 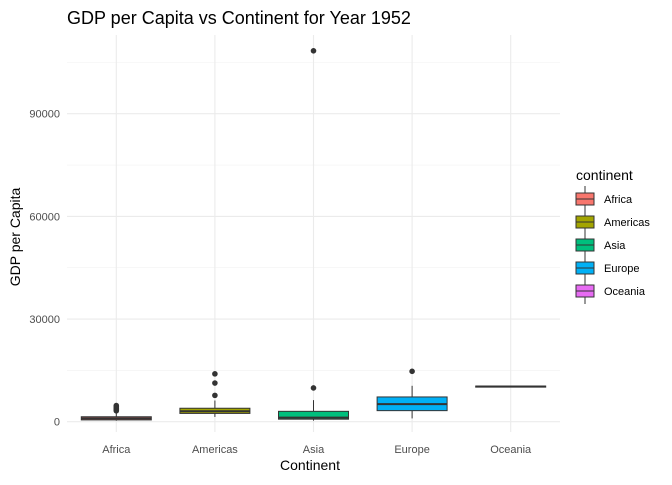 I want to click on x-tick-label: Asia, so click(x=314, y=450).